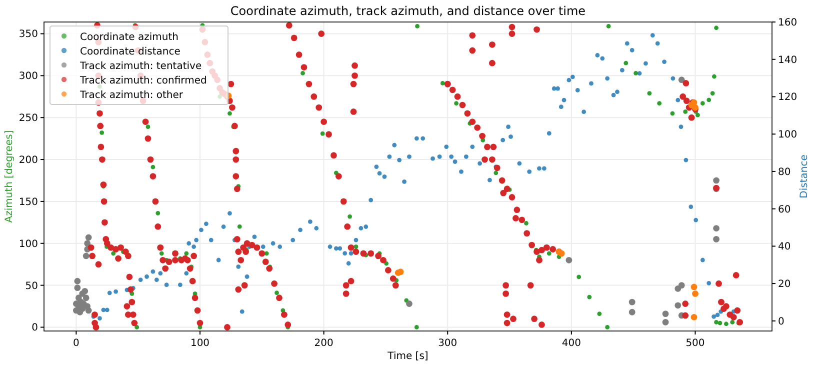 This screenshot has width=815, height=367. I want to click on y2-tick-label: 80, so click(784, 172).